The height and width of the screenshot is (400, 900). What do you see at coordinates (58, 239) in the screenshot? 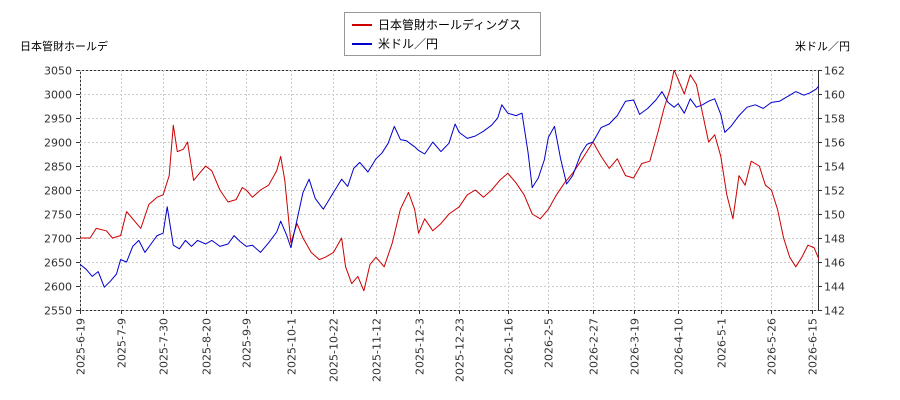
I see `left-tick-label: 2700` at bounding box center [58, 239].